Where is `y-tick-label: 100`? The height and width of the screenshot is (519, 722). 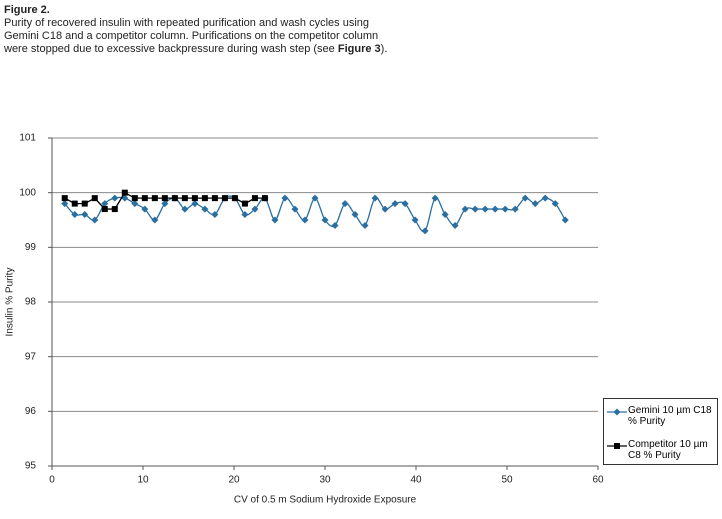 y-tick-label: 100 is located at coordinates (27, 192).